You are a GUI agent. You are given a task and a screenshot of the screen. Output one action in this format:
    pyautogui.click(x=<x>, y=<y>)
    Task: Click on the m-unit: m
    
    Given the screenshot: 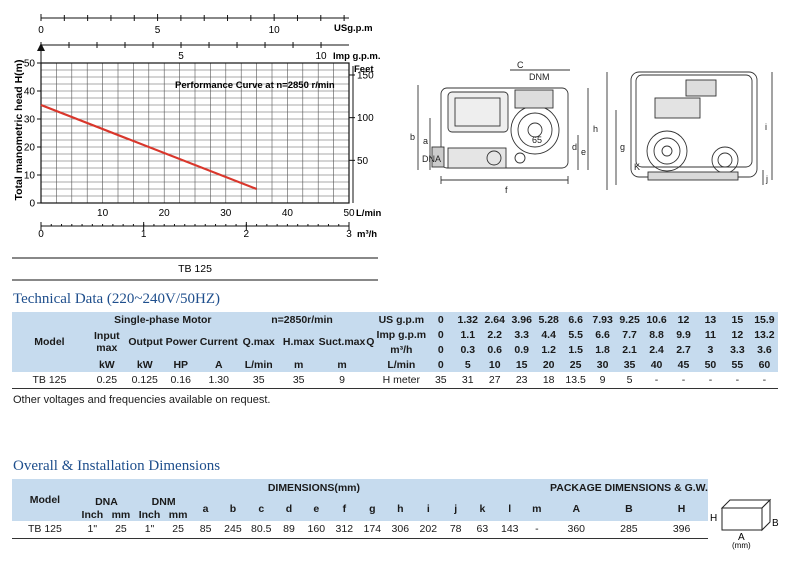 What is the action you would take?
    pyautogui.click(x=299, y=364)
    